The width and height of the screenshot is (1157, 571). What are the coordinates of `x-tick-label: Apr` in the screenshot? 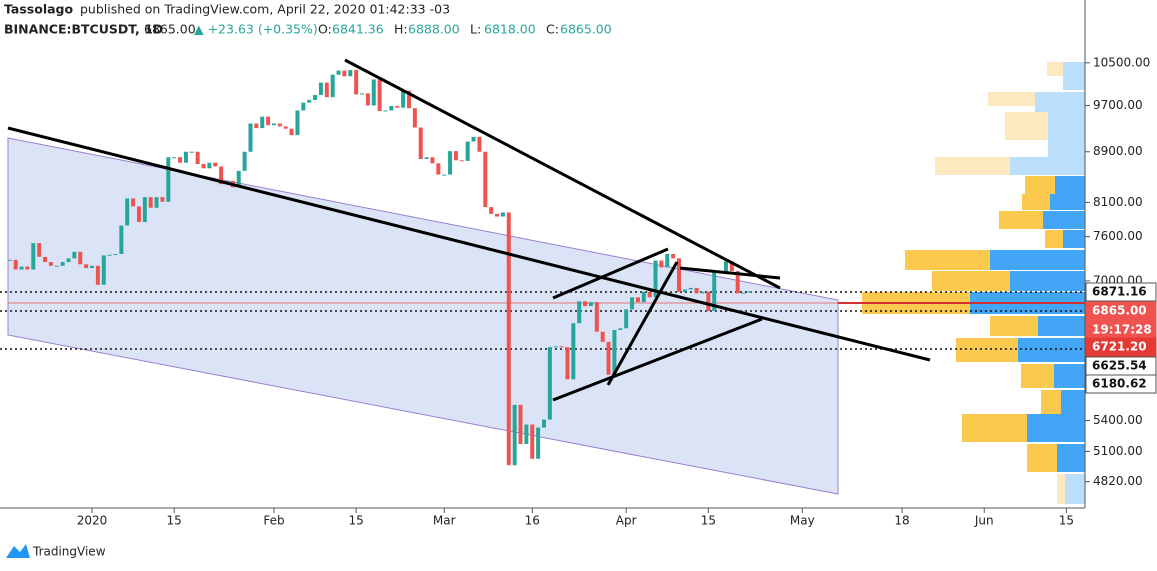 It's located at (626, 521).